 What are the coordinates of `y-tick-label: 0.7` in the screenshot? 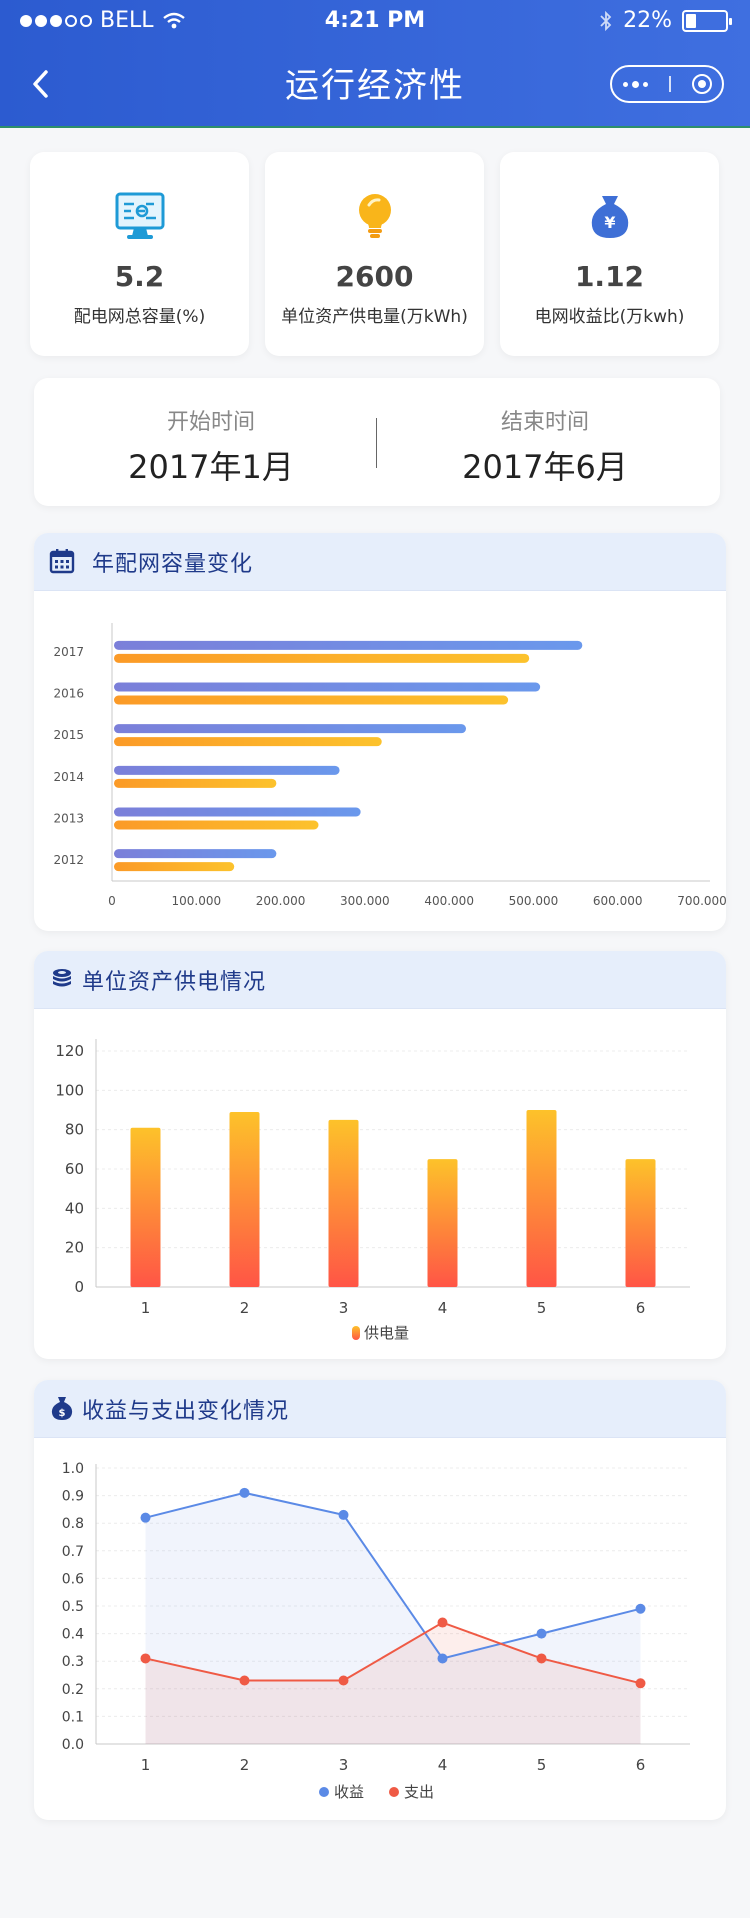 It's located at (73, 1552).